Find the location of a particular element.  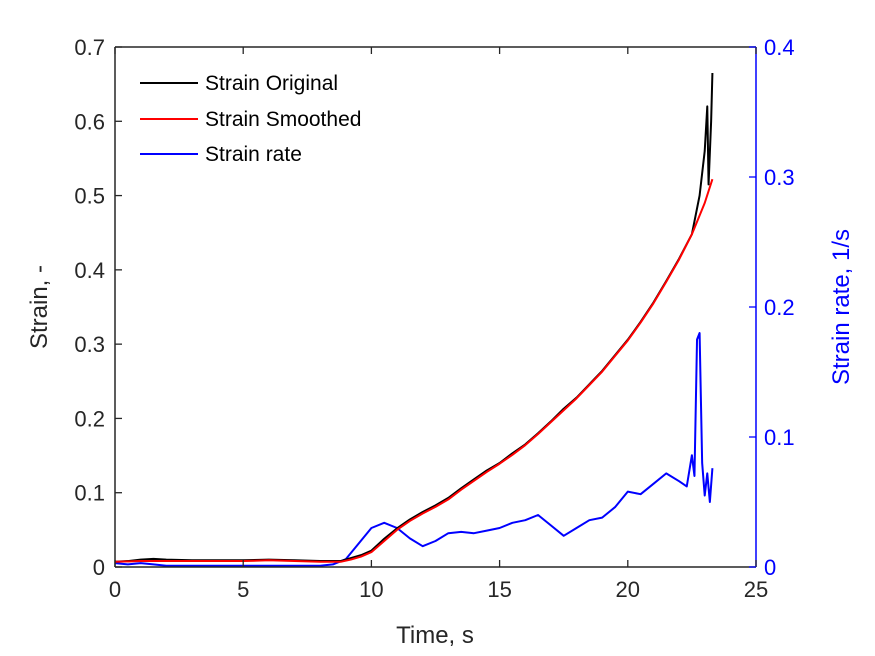

x-tick-label: 25 is located at coordinates (756, 589).